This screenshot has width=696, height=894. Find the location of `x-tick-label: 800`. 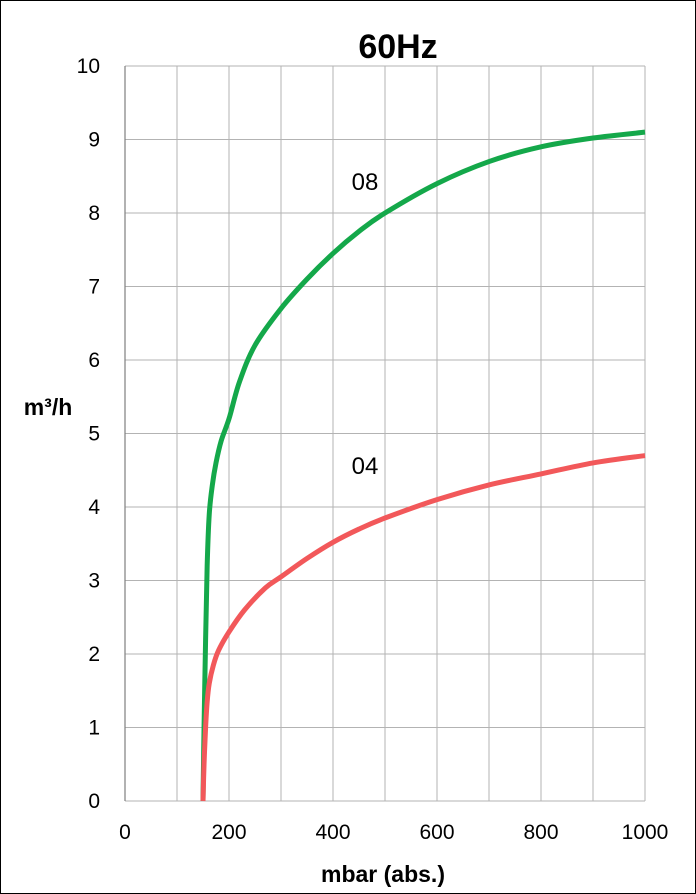

x-tick-label: 800 is located at coordinates (540, 832).